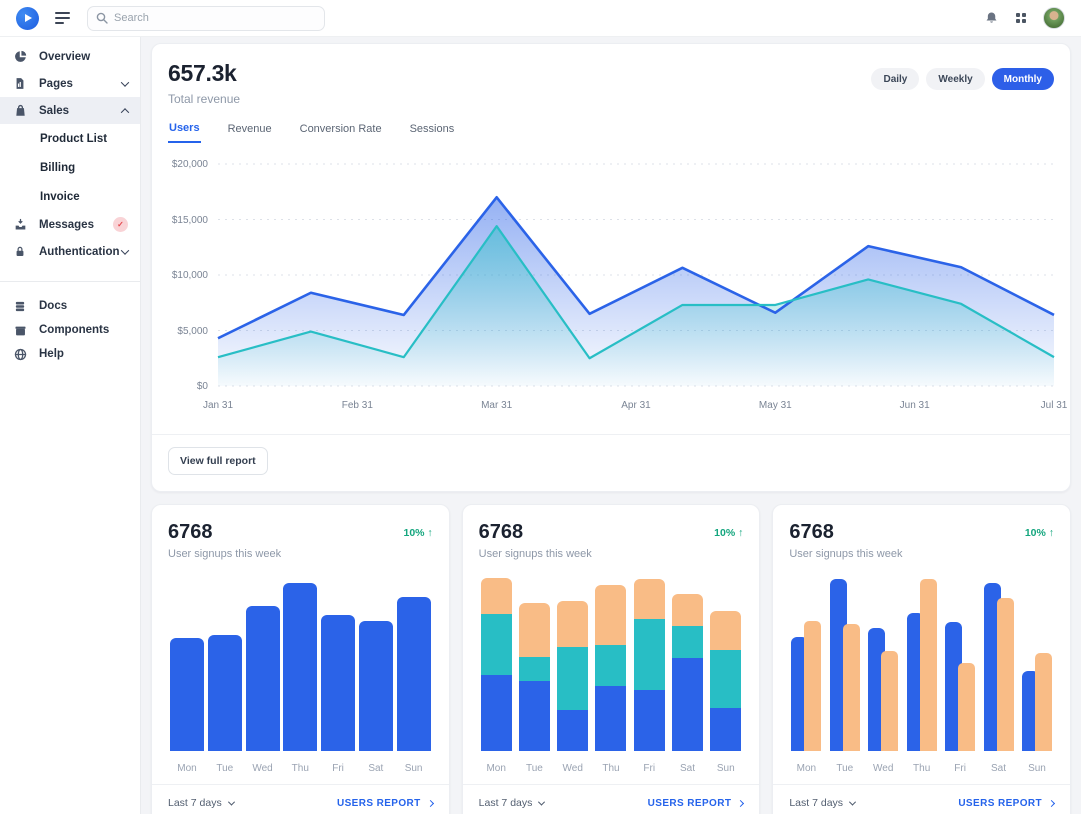 Image resolution: width=1081 pixels, height=814 pixels. Describe the element at coordinates (184, 132) in the screenshot. I see `tab-users: Users` at that location.